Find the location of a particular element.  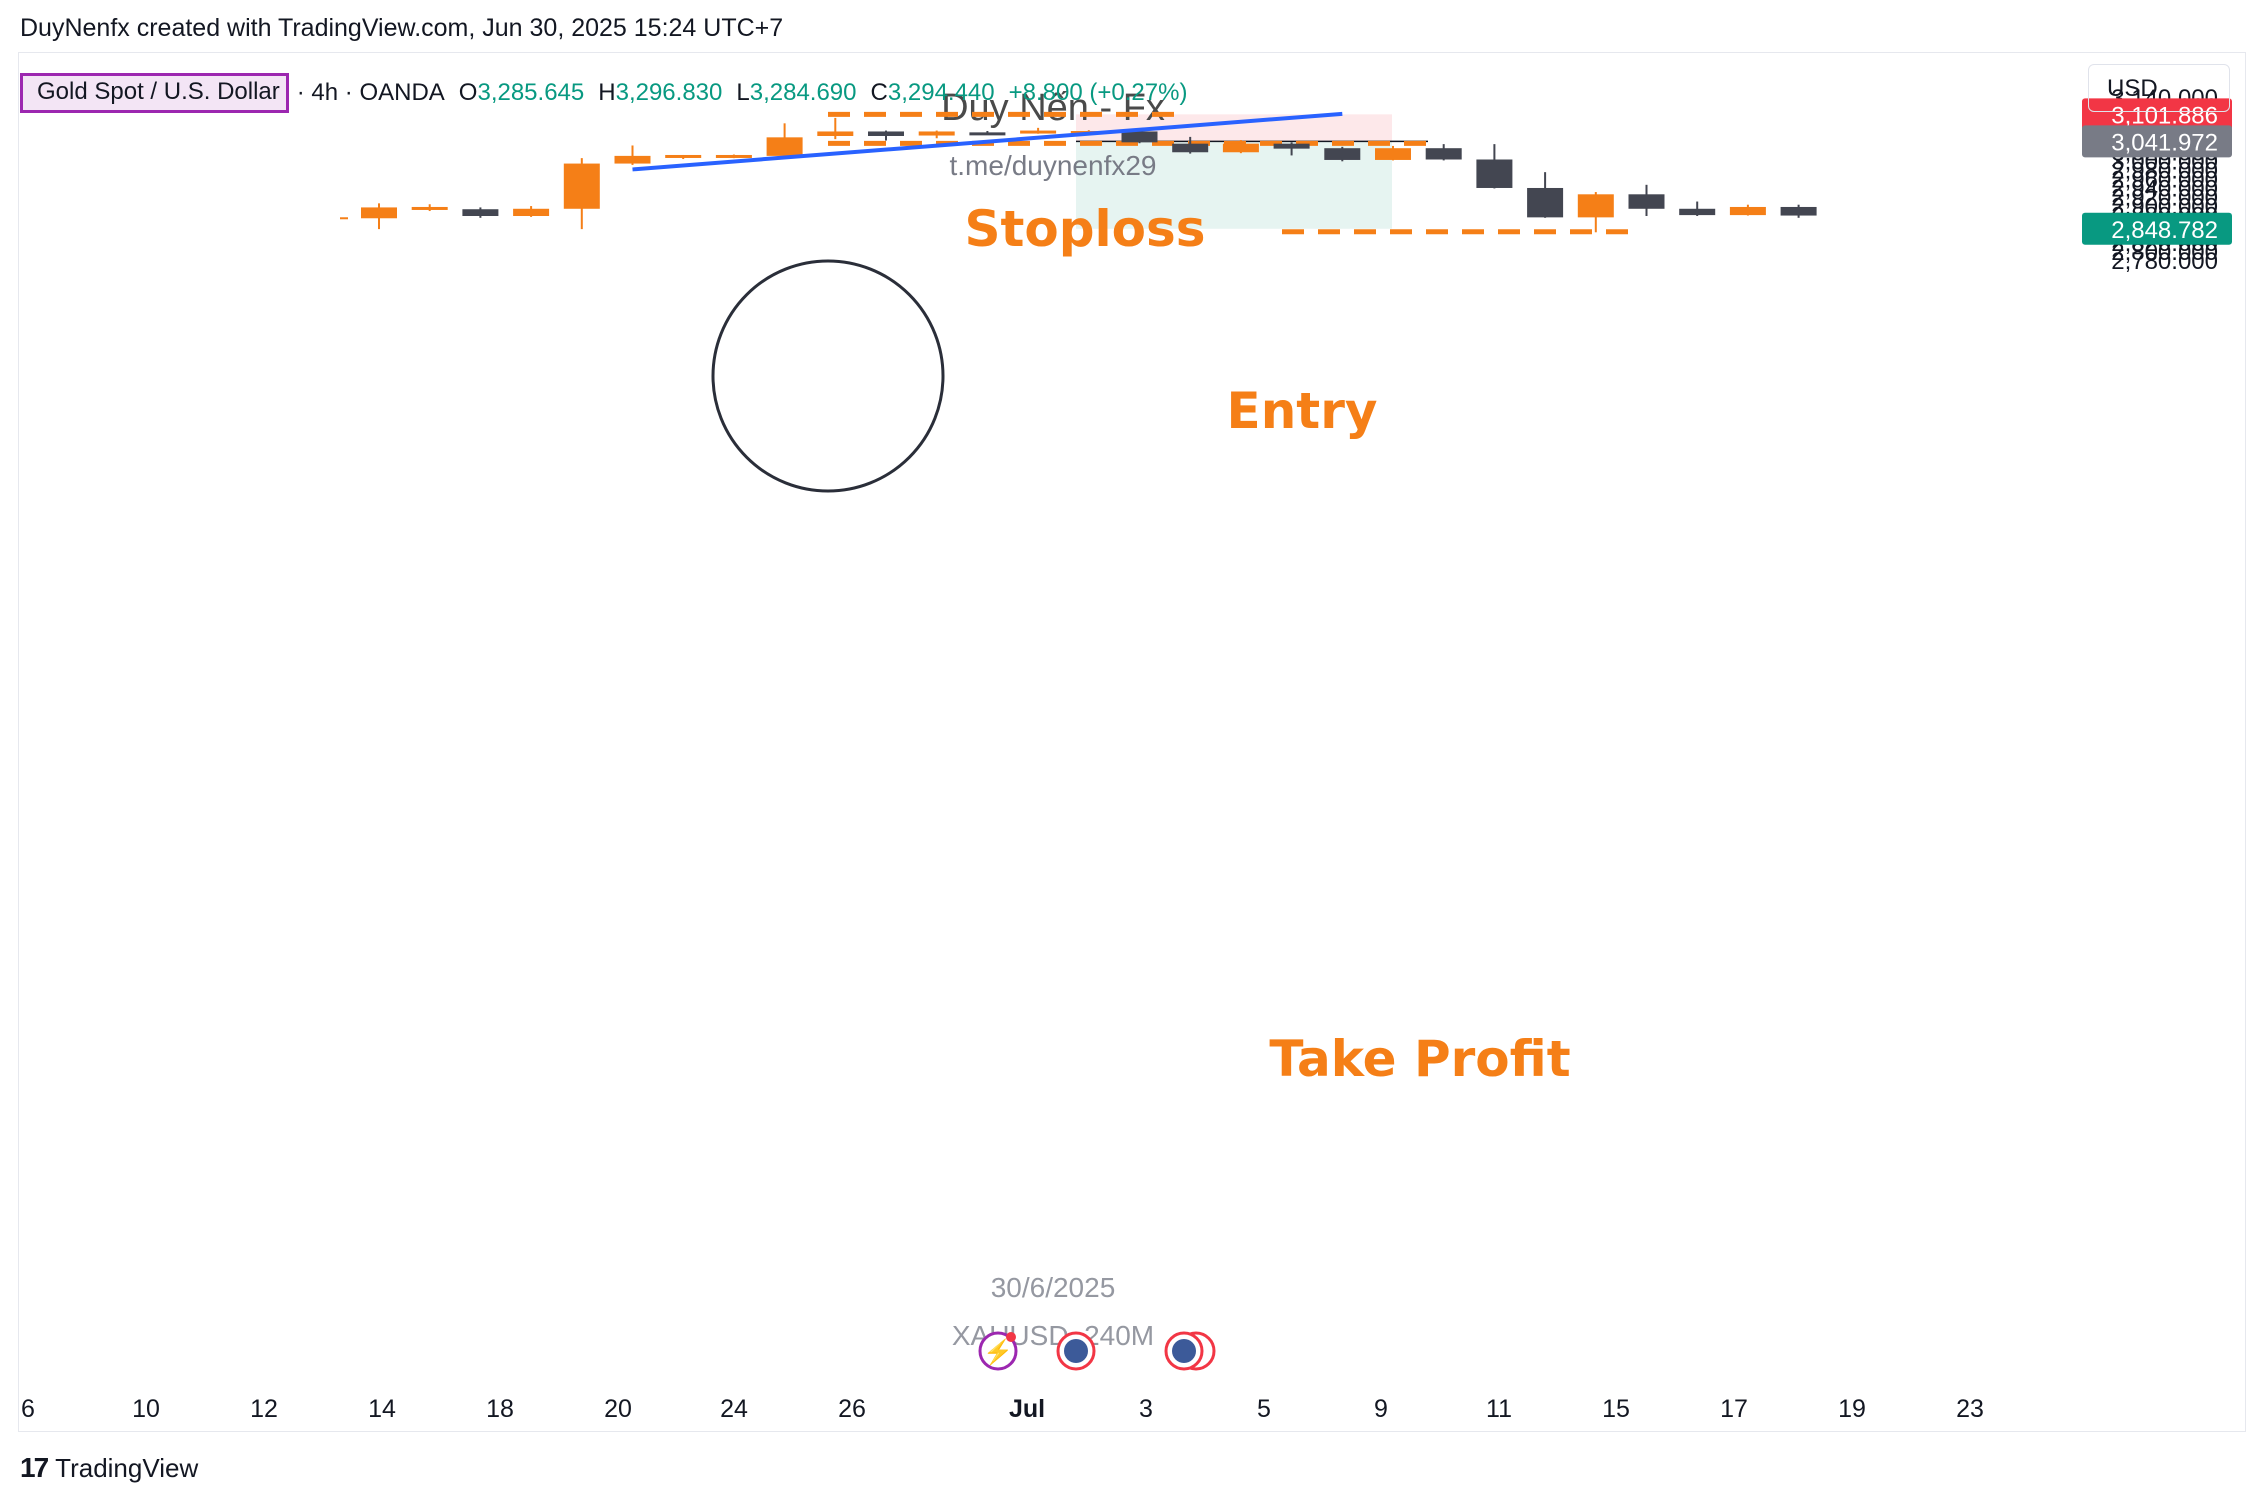

y-tick-label: 2,920.000 is located at coordinates (2164, 198).